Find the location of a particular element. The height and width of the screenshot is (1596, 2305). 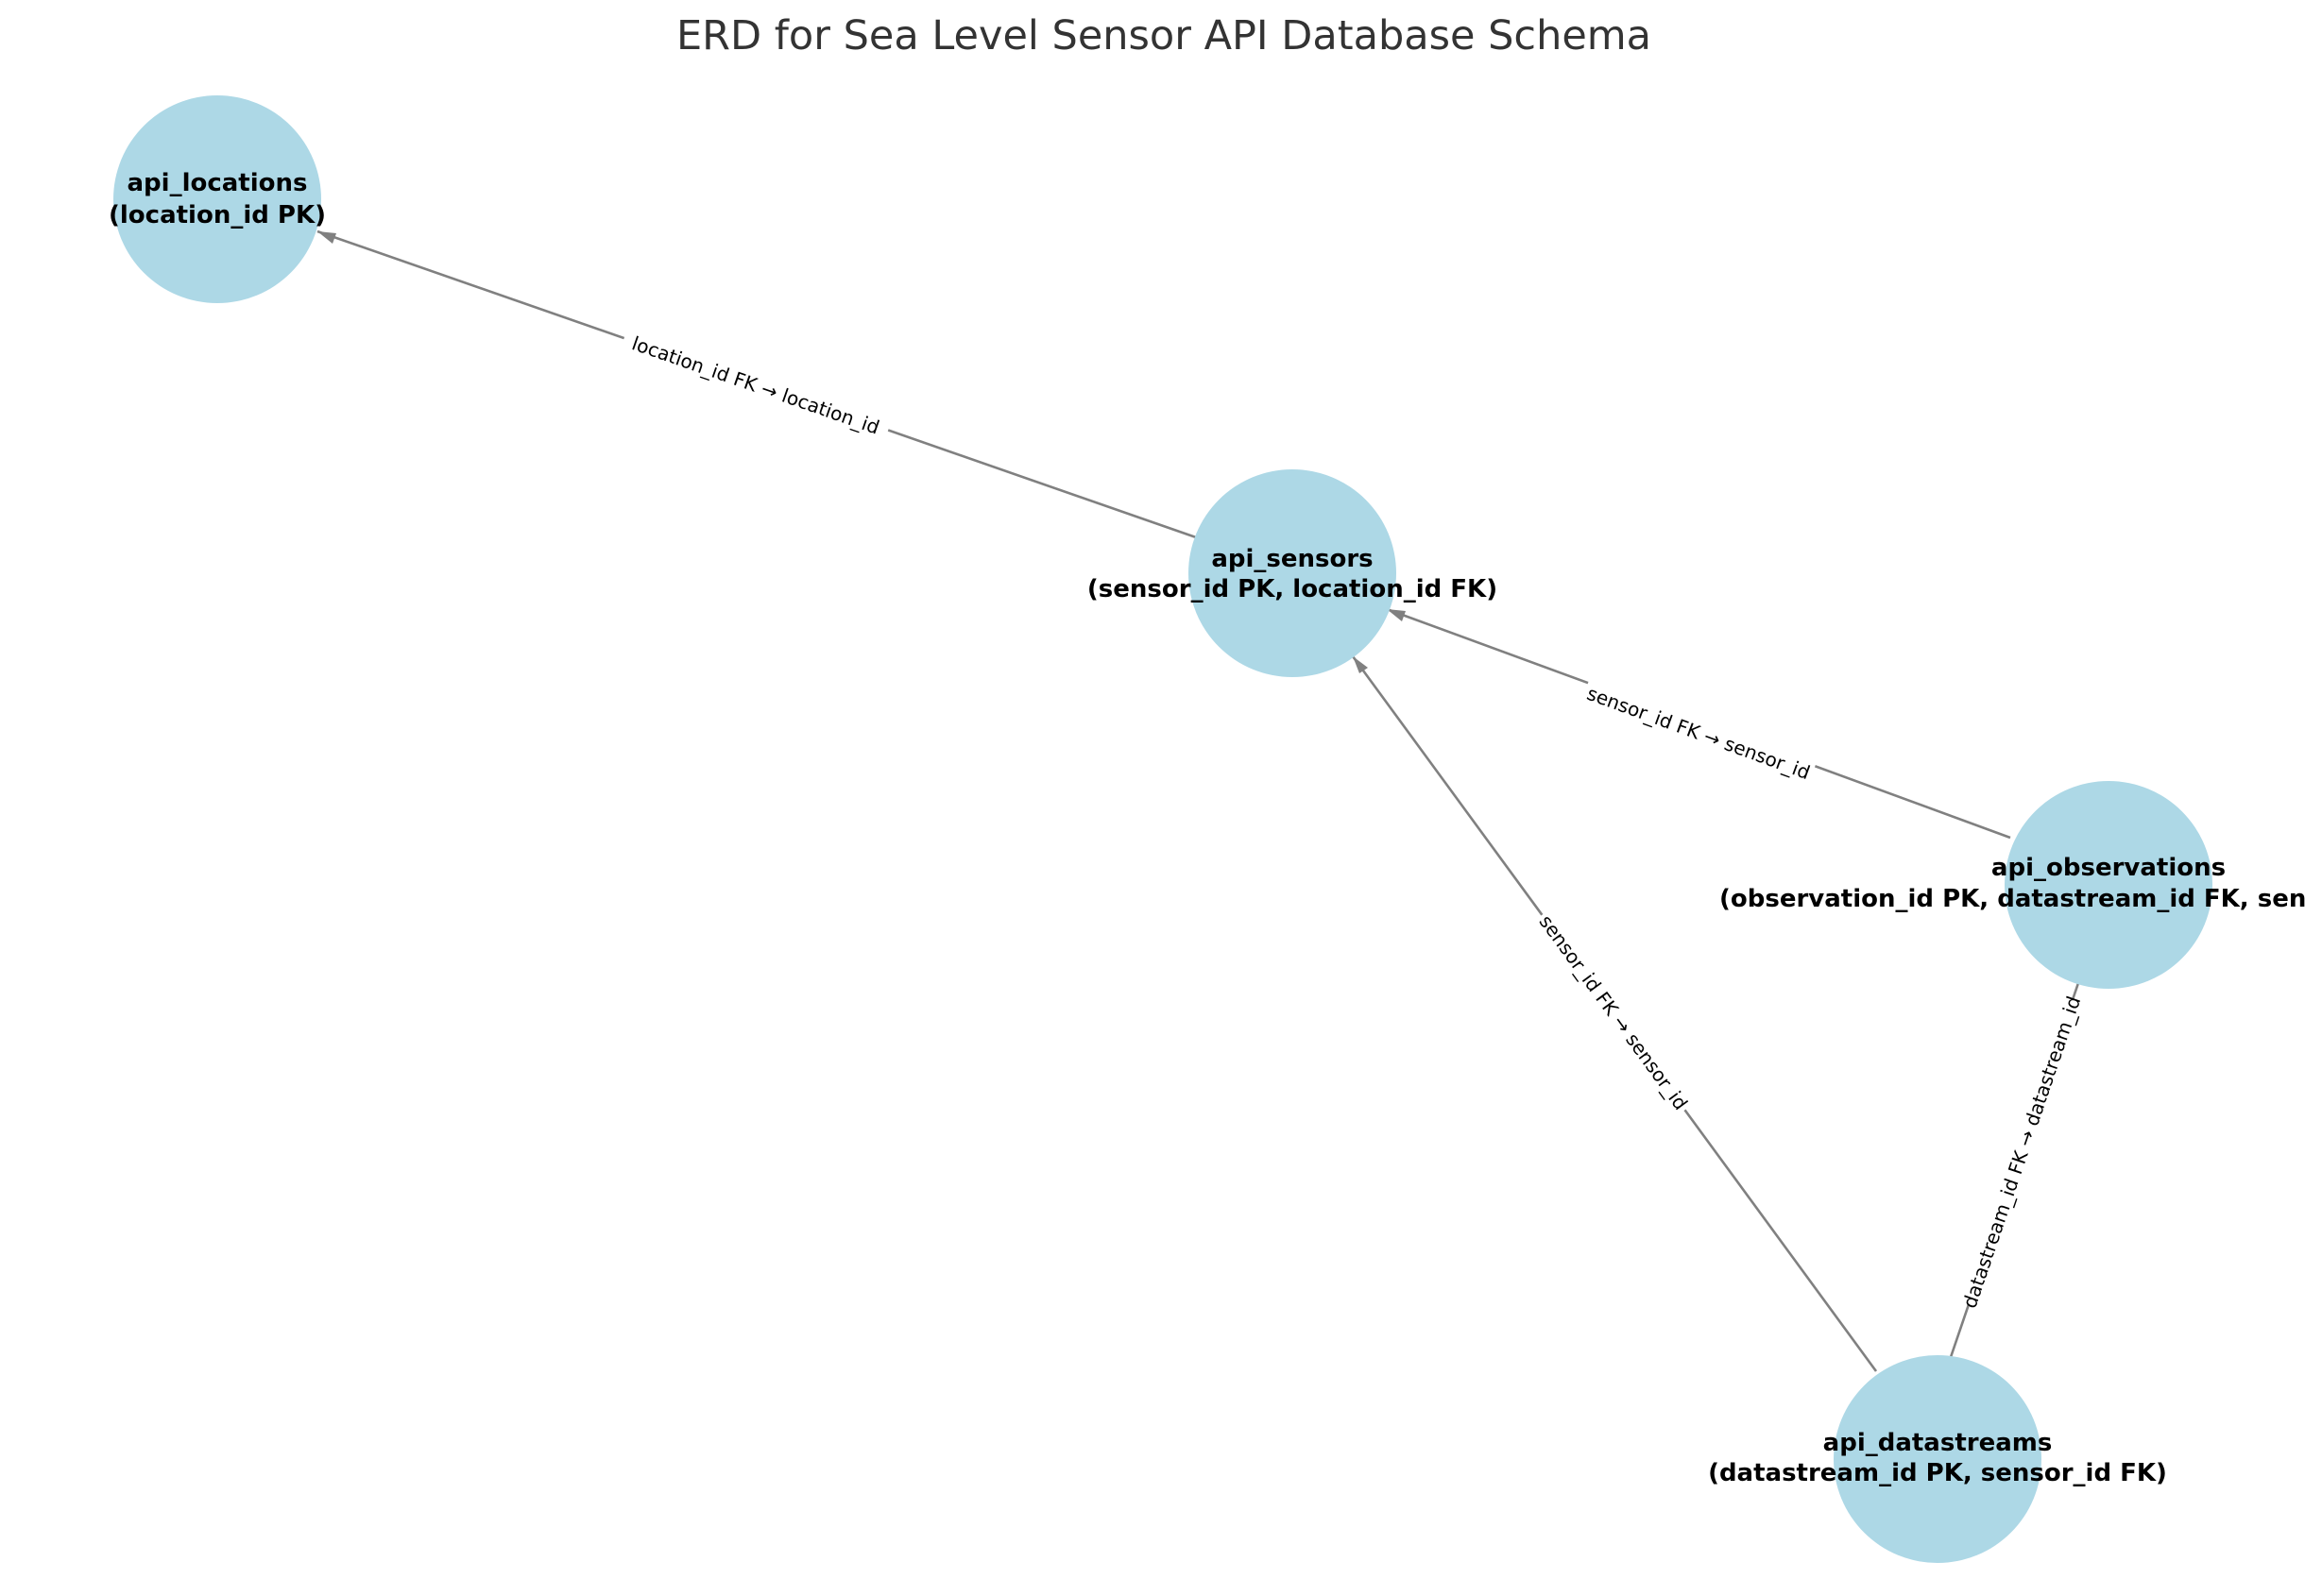

edge-observations-to-sensors-arrowhead is located at coordinates (1396, 615).